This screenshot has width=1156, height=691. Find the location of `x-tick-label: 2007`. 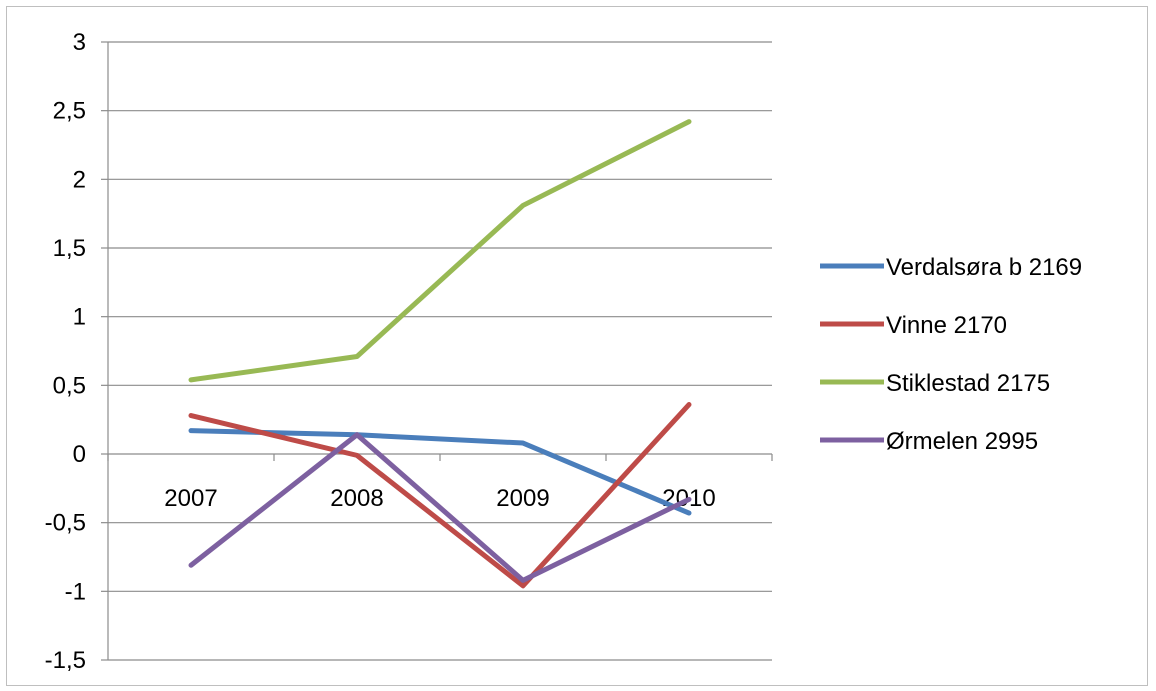

x-tick-label: 2007 is located at coordinates (190, 498).